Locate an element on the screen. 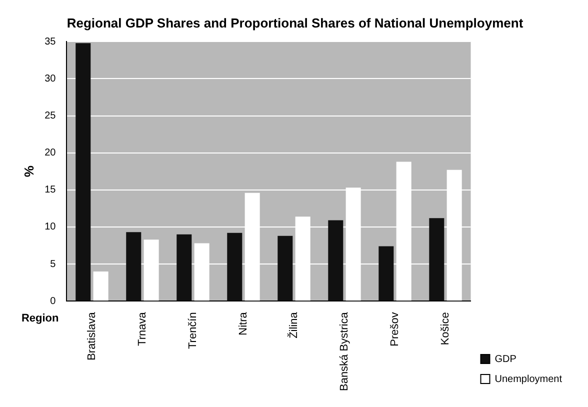 This screenshot has width=588, height=407. y-tick-label: 5 is located at coordinates (53, 264).